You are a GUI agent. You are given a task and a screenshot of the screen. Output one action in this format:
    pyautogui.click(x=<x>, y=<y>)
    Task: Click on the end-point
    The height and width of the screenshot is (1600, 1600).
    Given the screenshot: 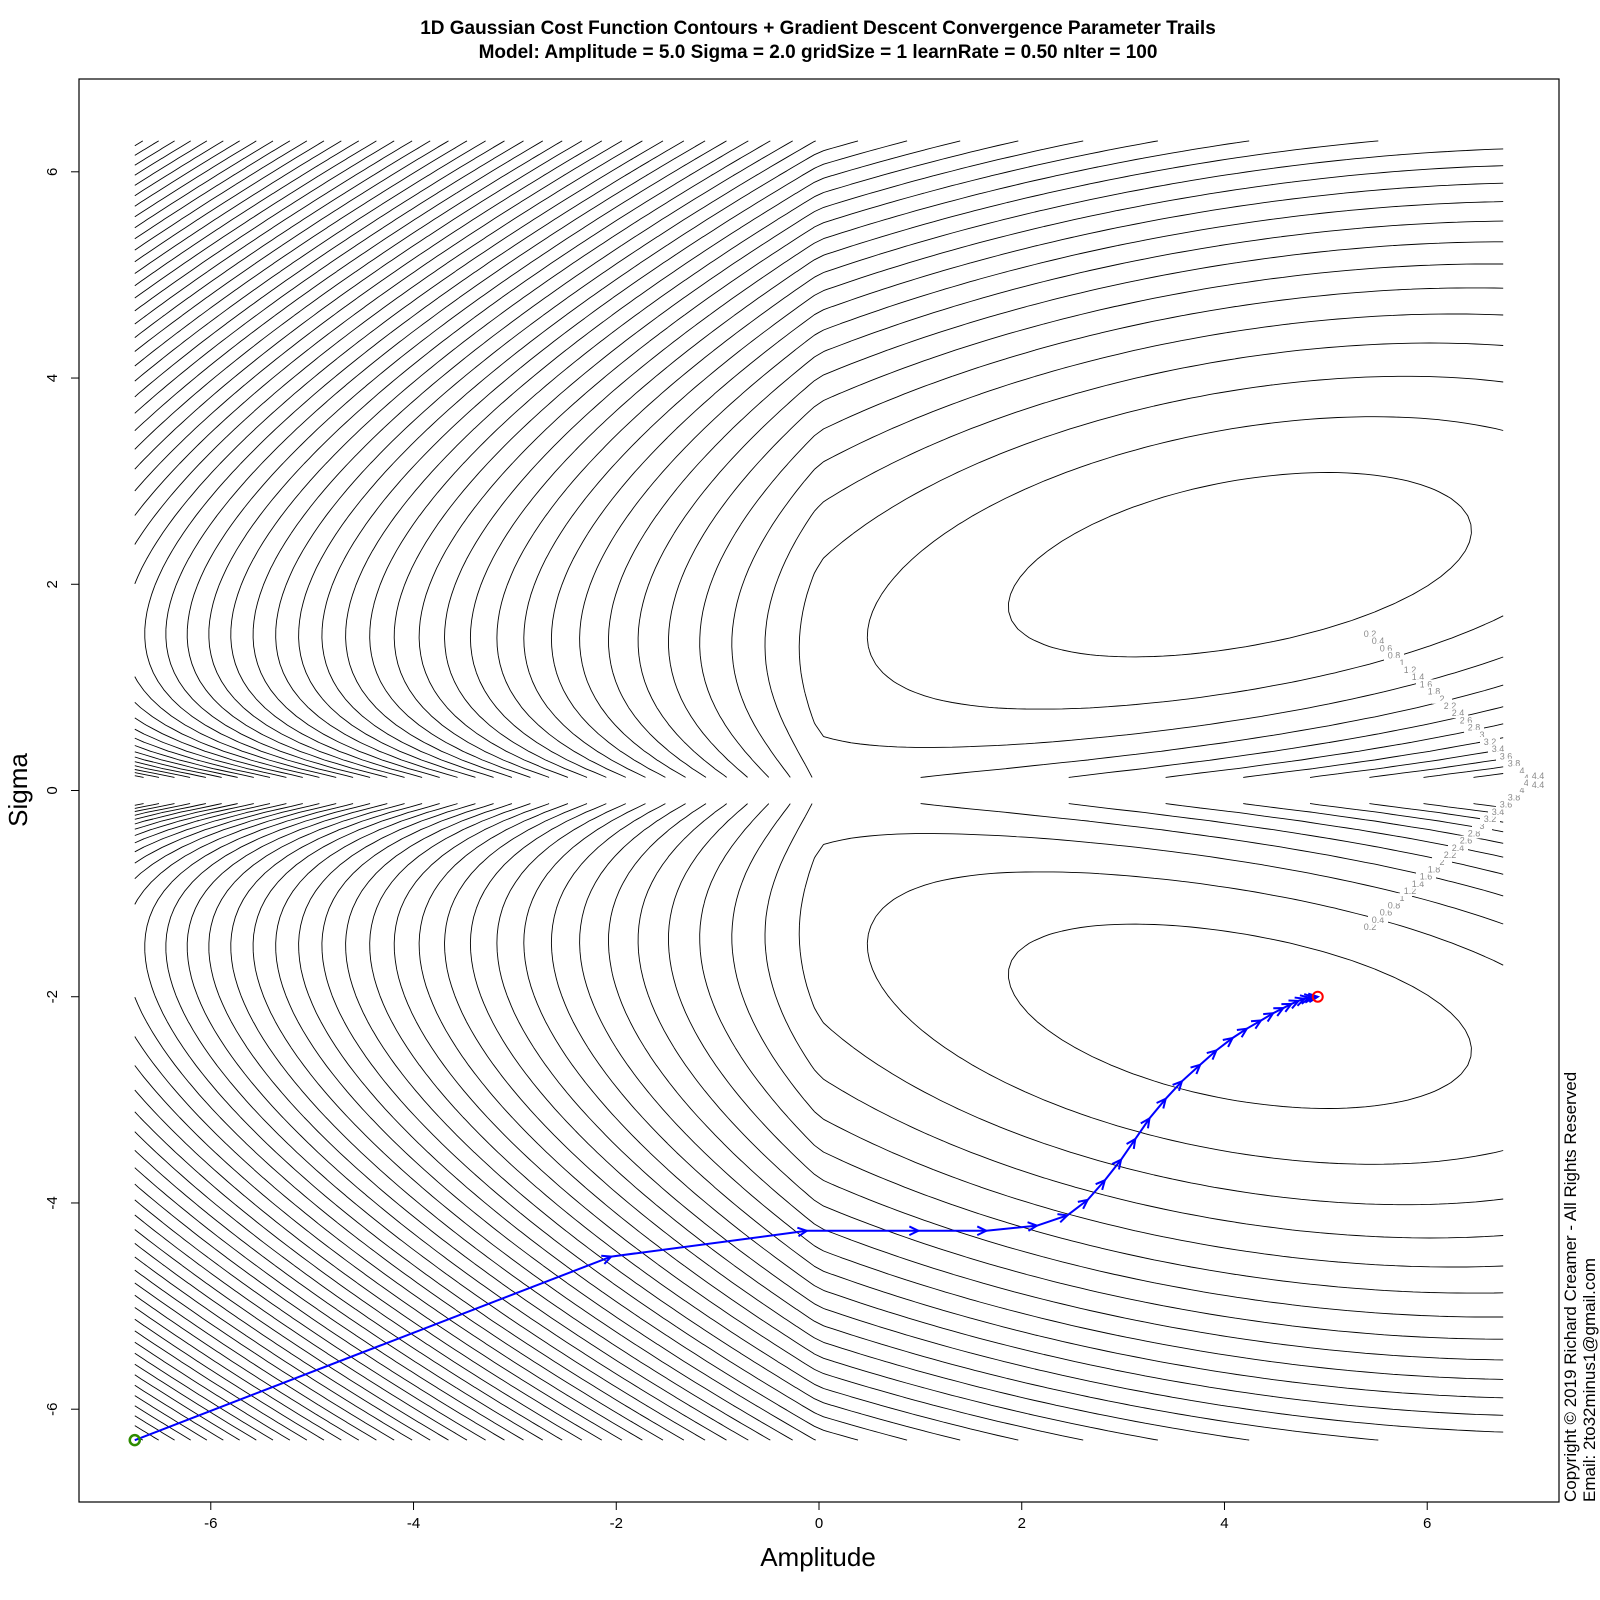 What is the action you would take?
    pyautogui.click(x=1317, y=996)
    